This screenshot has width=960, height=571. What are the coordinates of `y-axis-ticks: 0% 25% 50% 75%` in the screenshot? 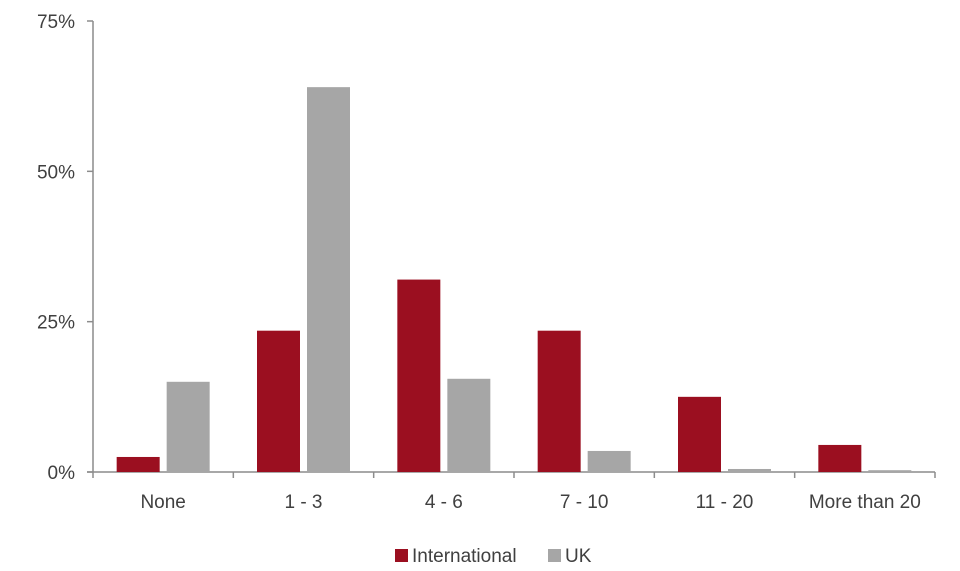 It's located at (65, 248).